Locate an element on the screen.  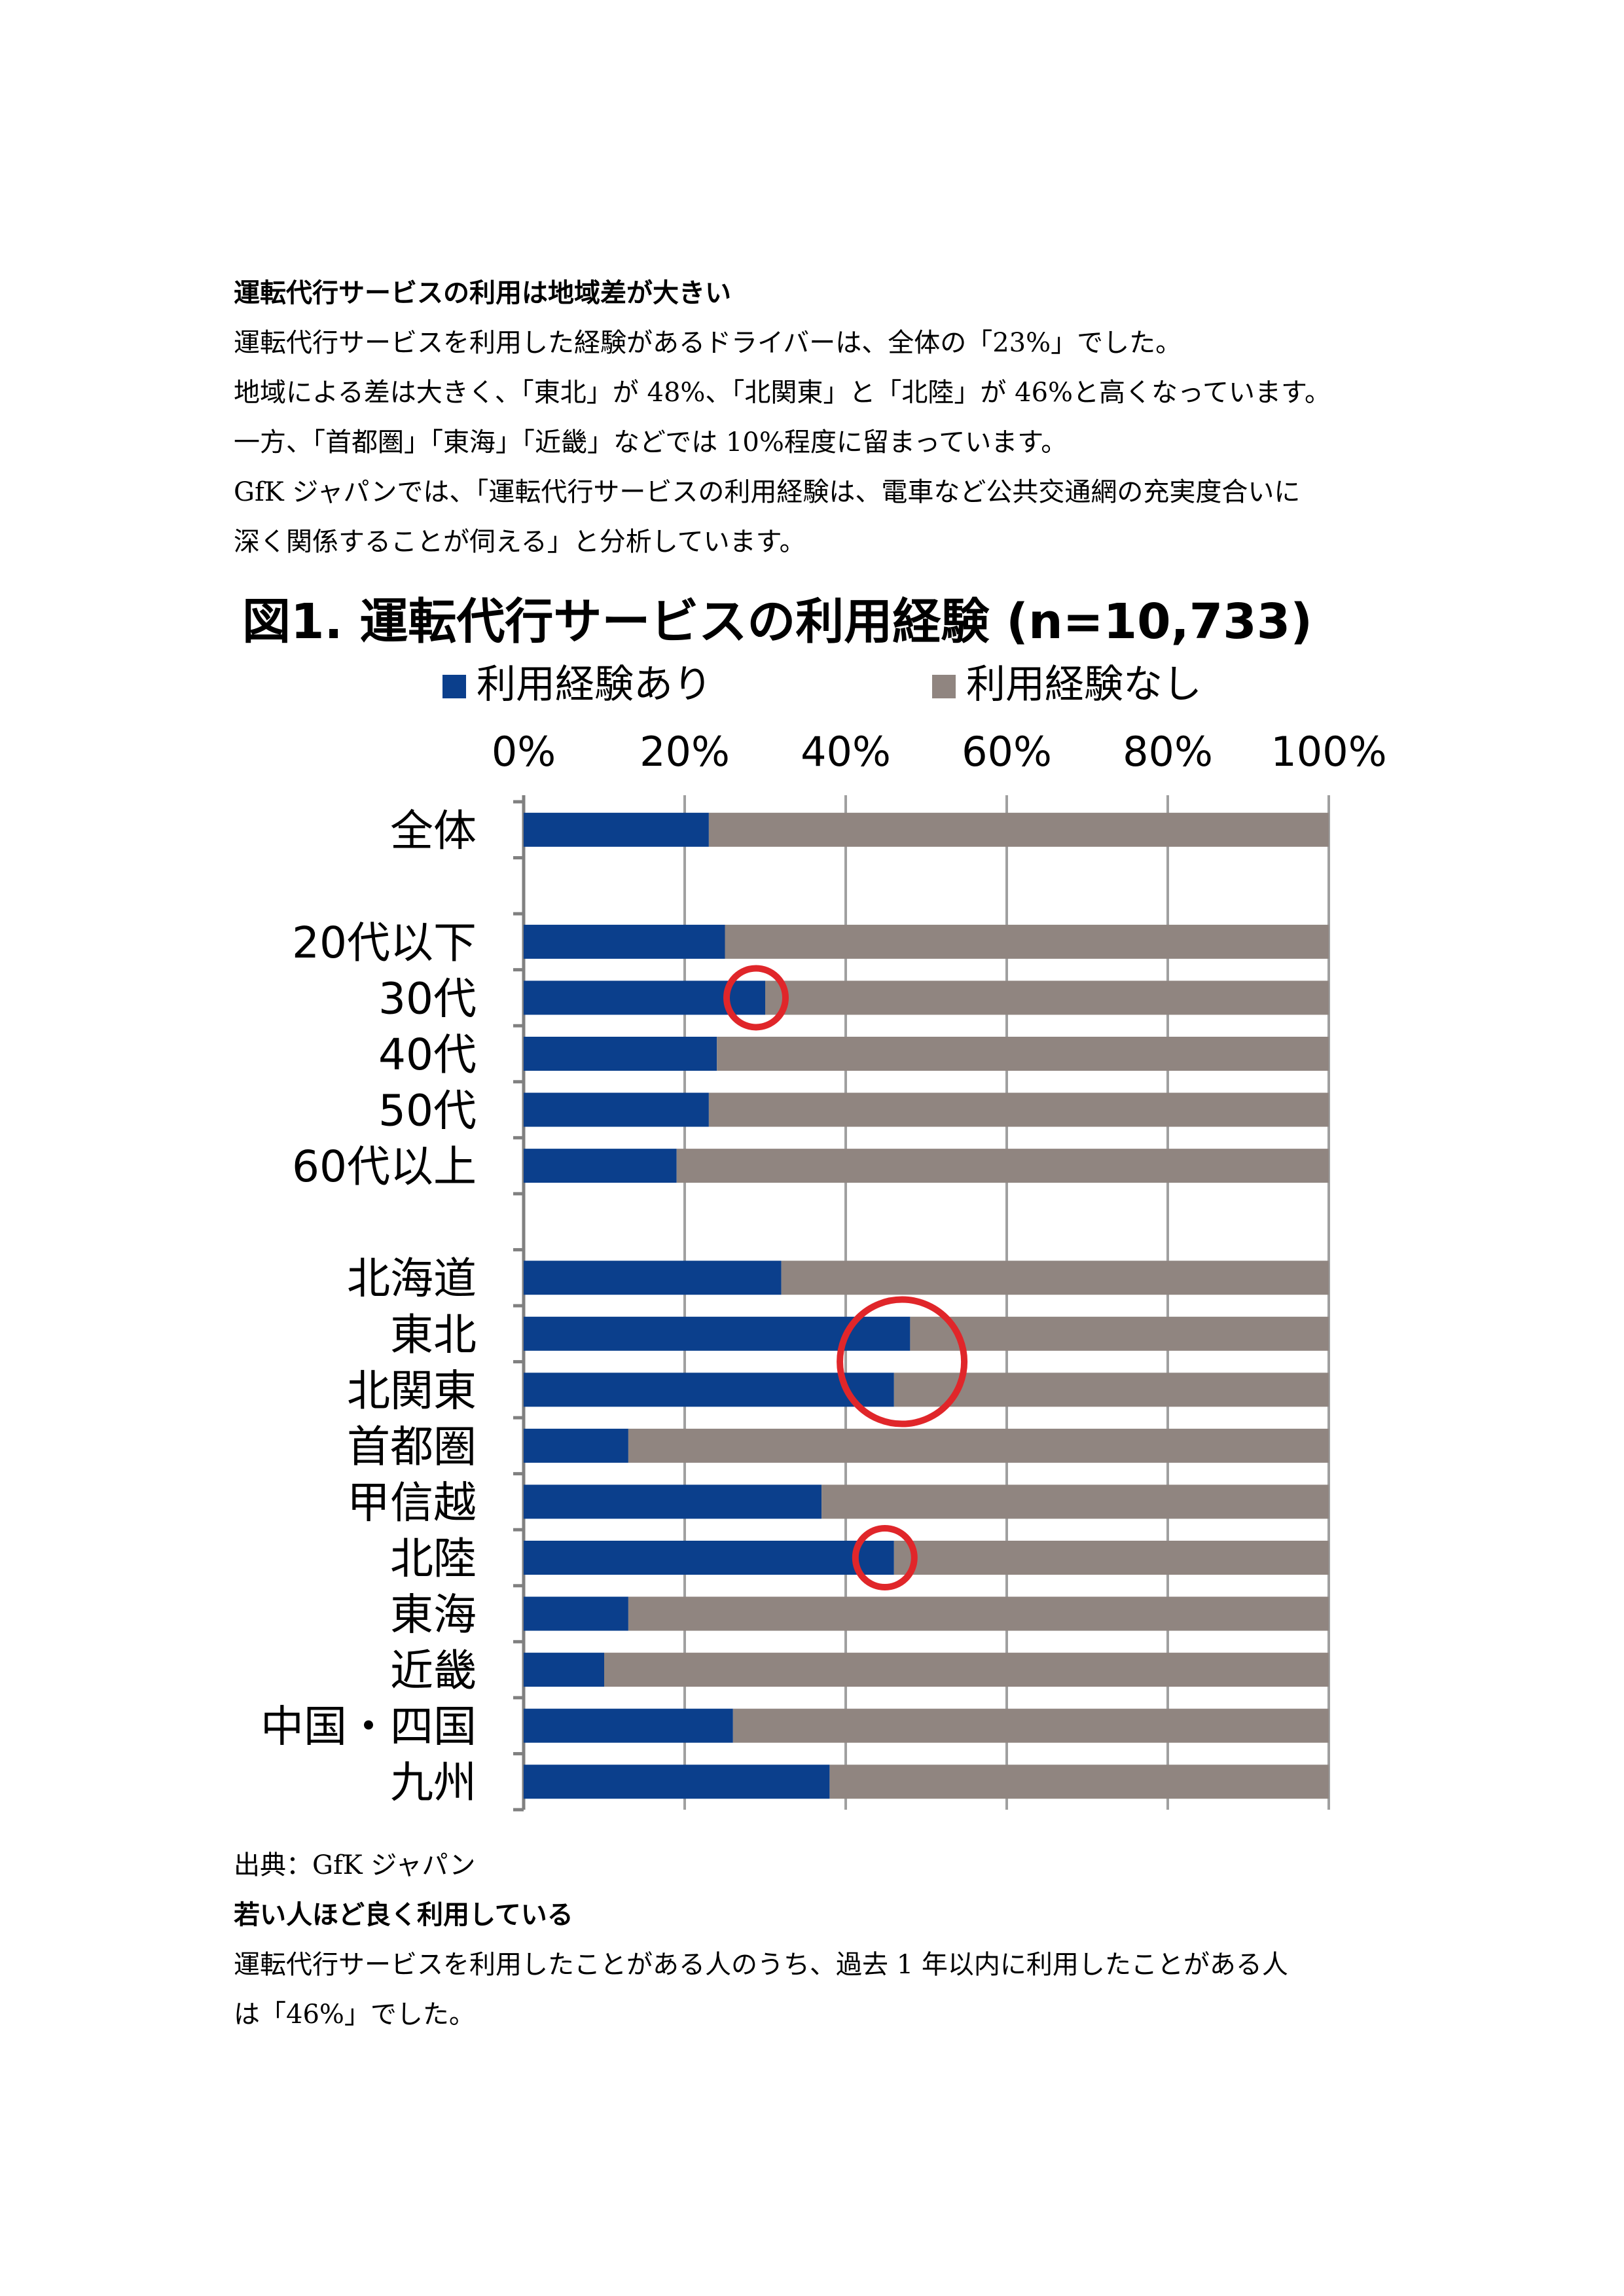
x-tick-label: 100% is located at coordinates (1328, 752).